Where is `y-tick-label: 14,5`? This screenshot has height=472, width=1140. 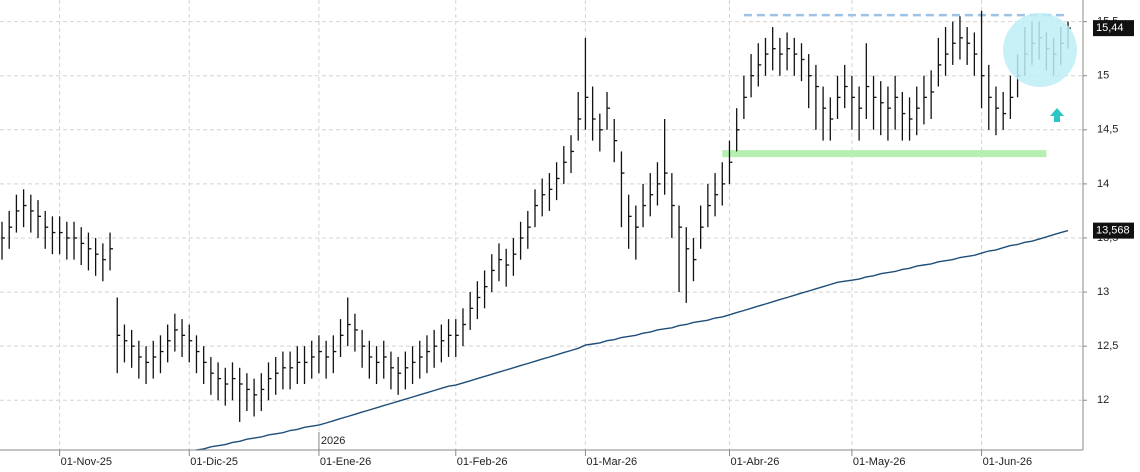
y-tick-label: 14,5 is located at coordinates (1107, 130).